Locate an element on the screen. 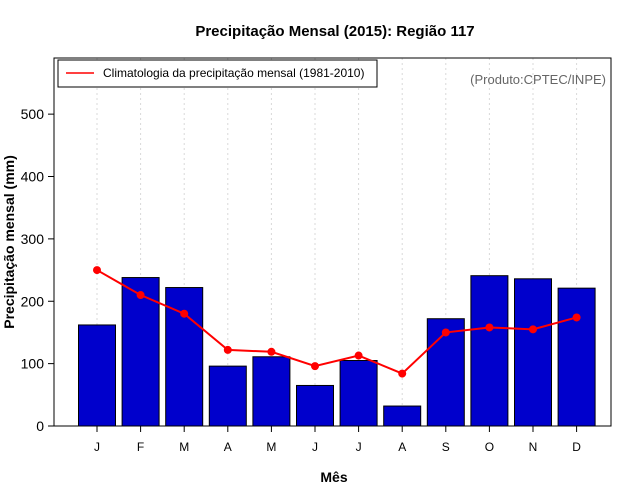 The image size is (640, 500). y-tick-label: 200 is located at coordinates (33, 301).